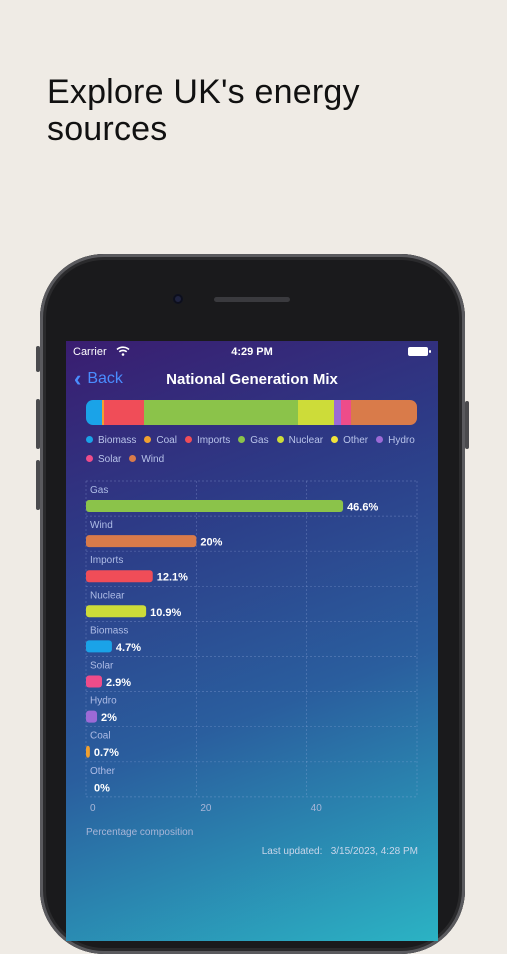  I want to click on value-label-wind: 20%, so click(211, 543).